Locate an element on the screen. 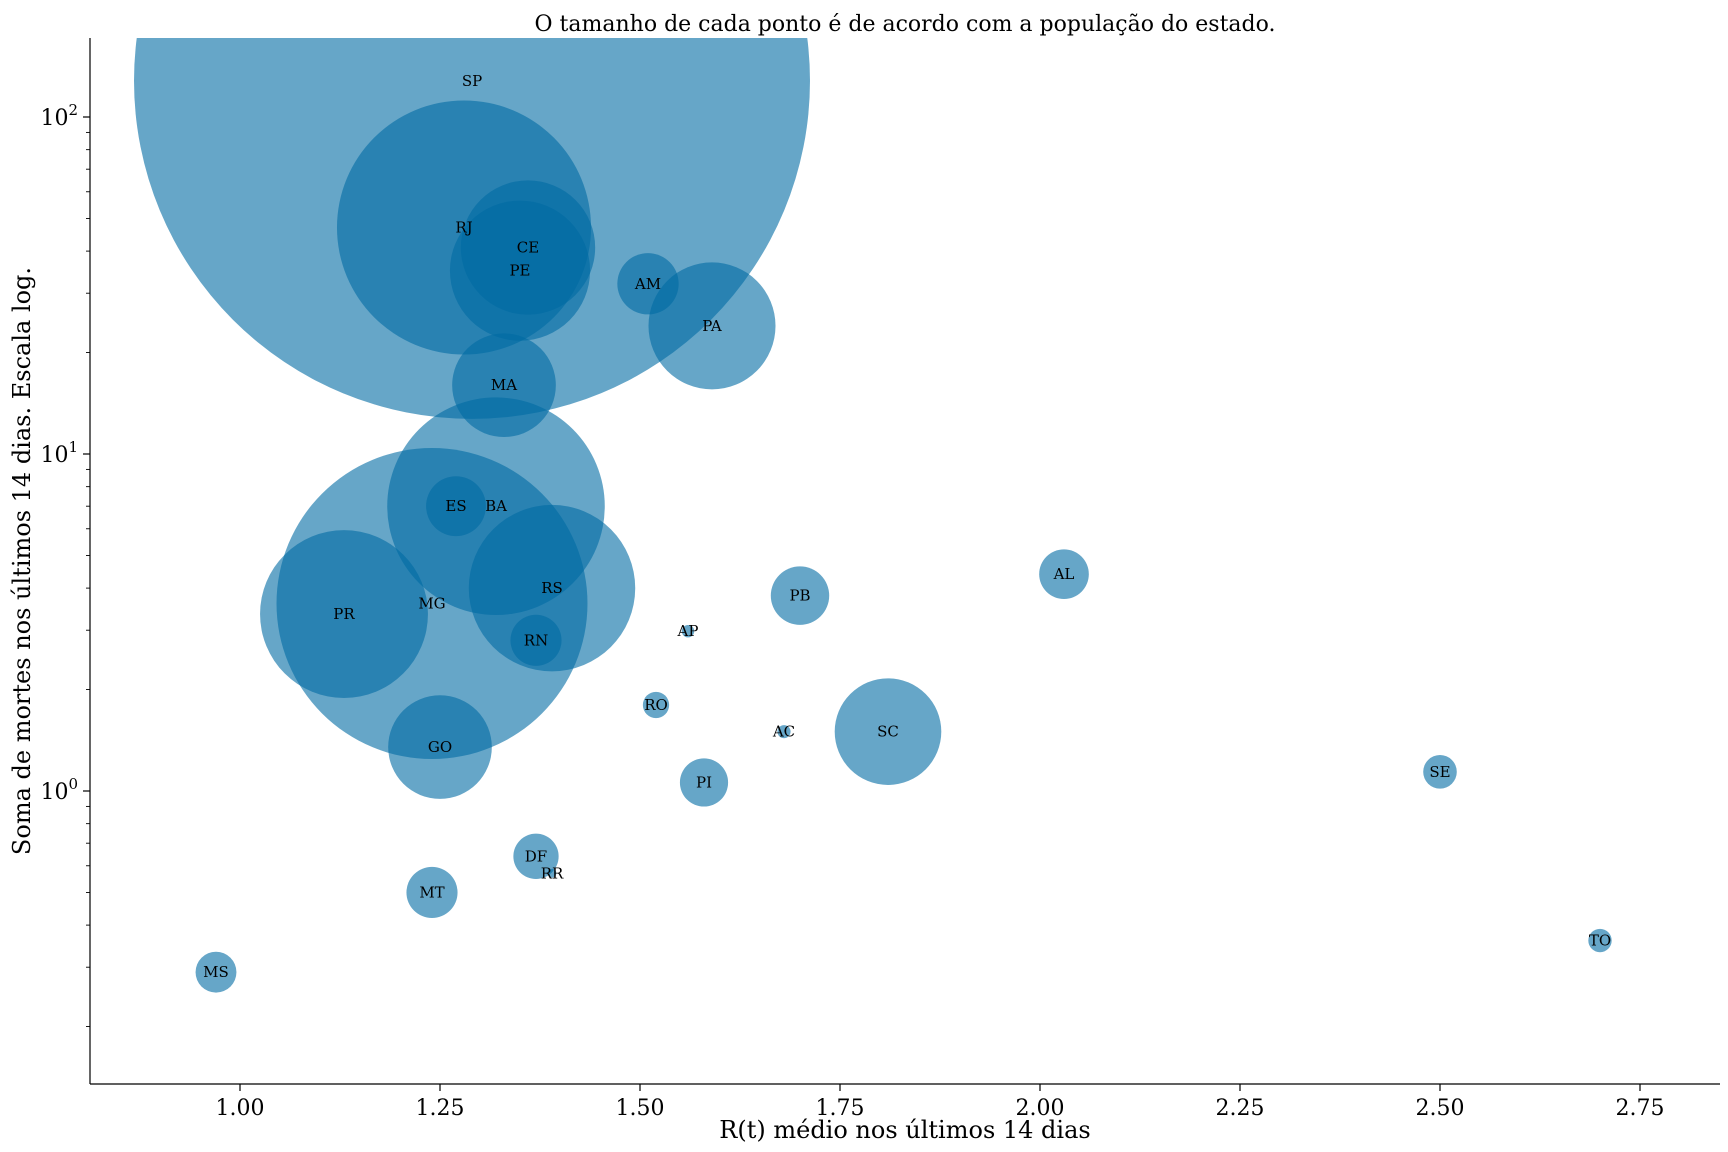 The image size is (1728, 1152). bubble-ap is located at coordinates (688, 631).